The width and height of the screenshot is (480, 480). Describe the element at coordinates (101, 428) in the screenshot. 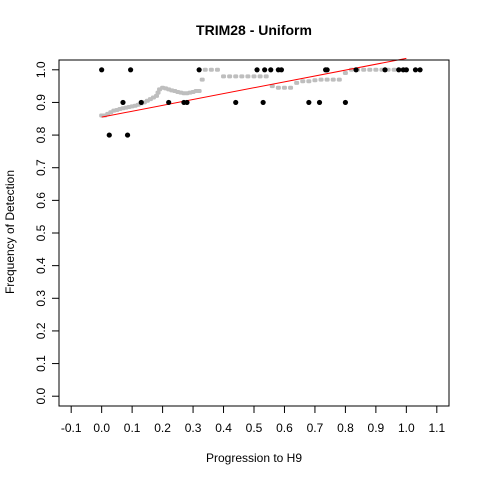

I see `x-tick-label: 0.0` at that location.